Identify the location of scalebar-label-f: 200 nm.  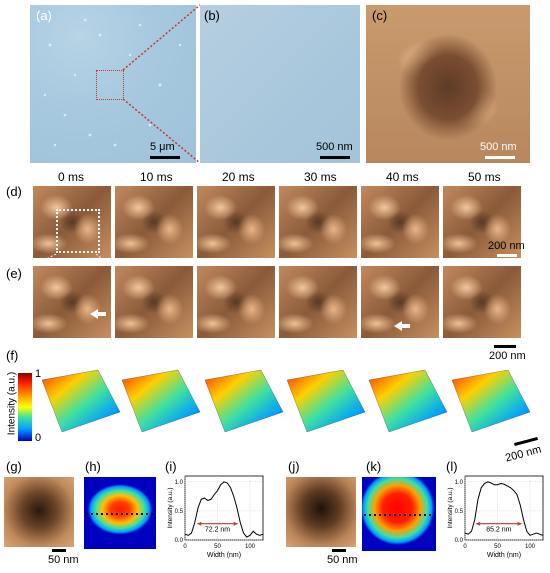
(523, 454).